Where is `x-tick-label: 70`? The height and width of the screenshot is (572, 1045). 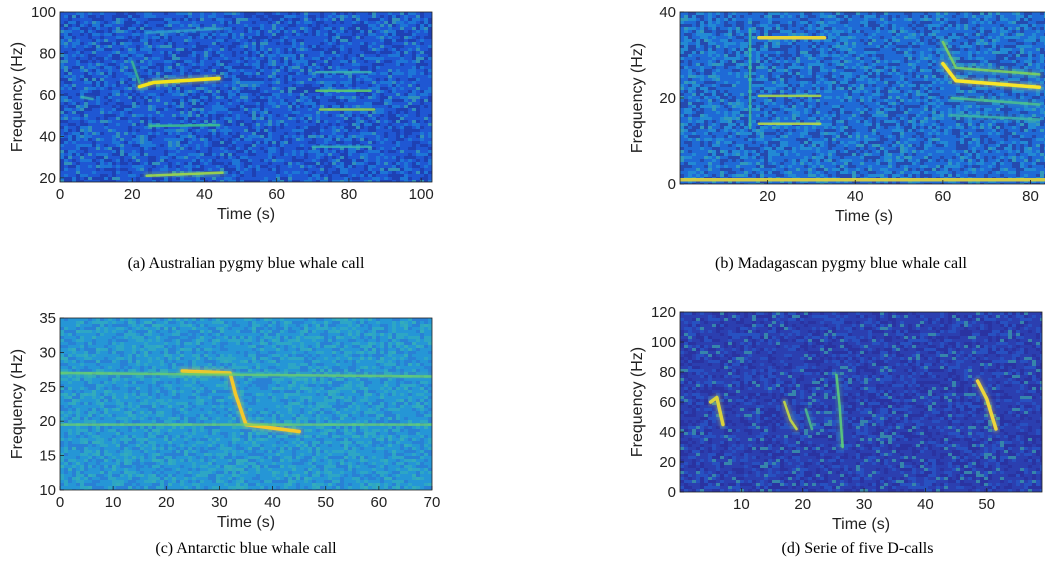
x-tick-label: 70 is located at coordinates (432, 502).